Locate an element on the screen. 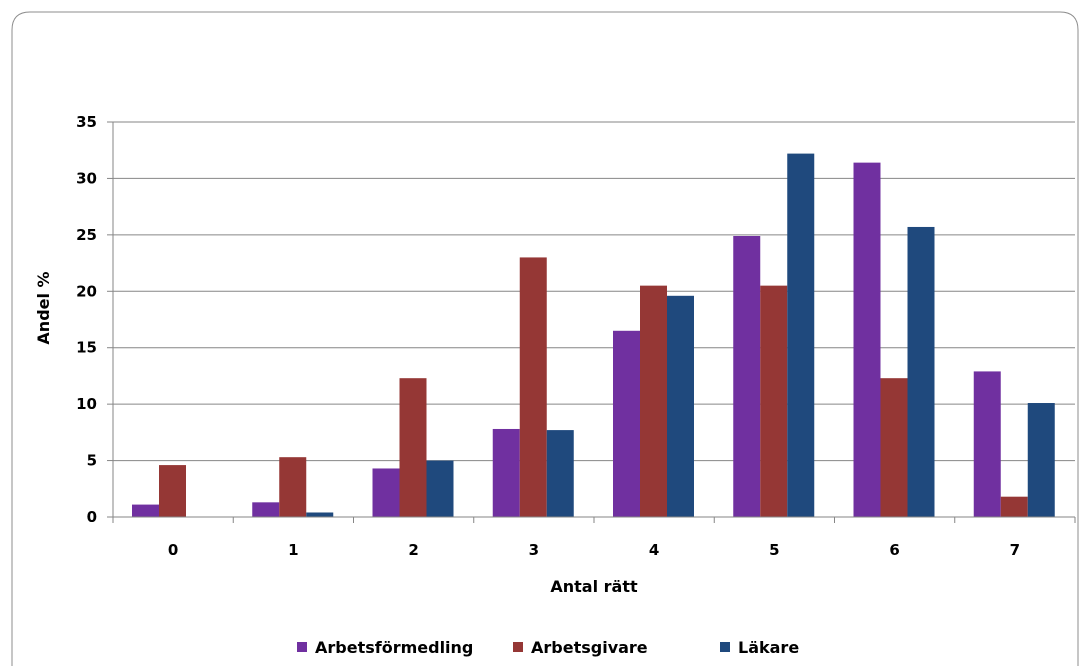  y-tick-labels: 0 5 10 15 20 25 30 35 is located at coordinates (86, 319).